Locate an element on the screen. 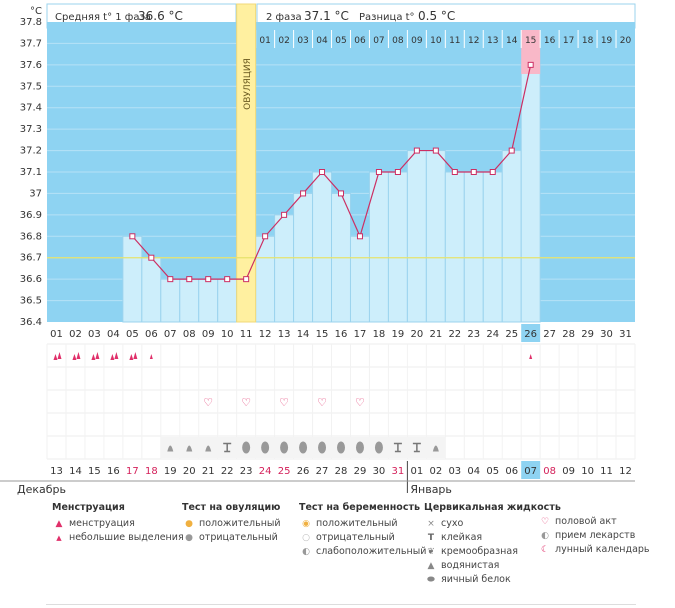  legend-item: ⬬ яичный белок is located at coordinates (492, 580).